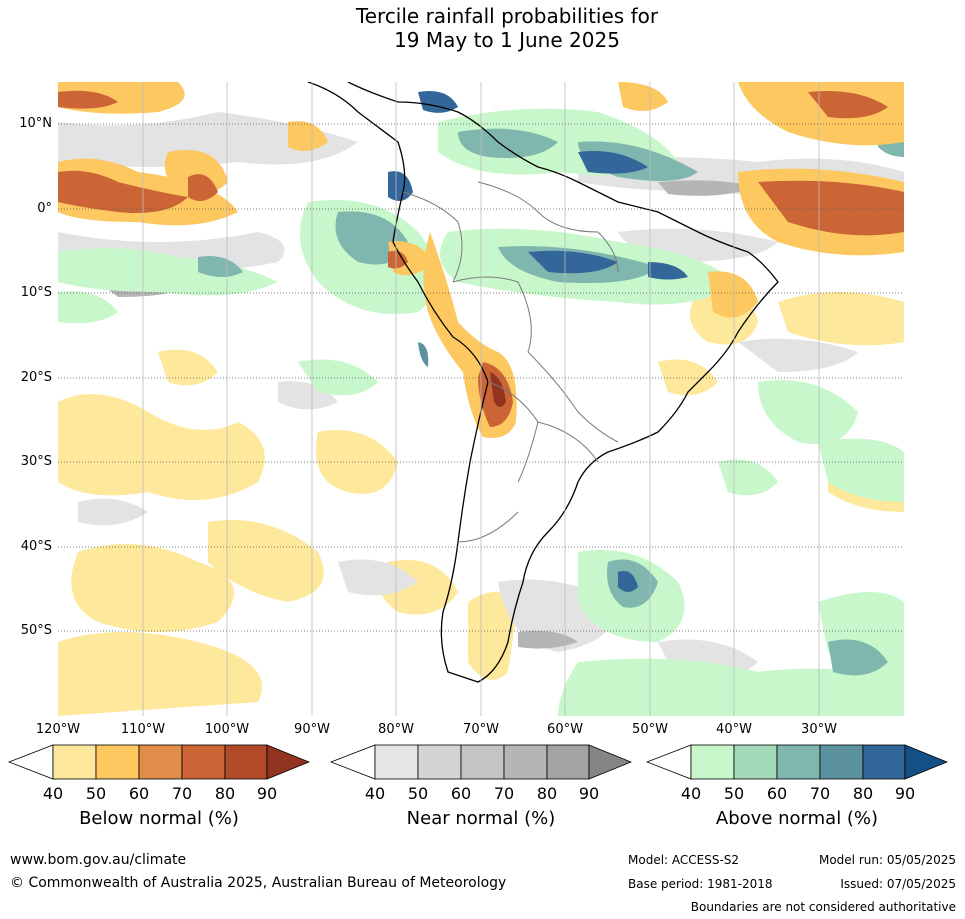  What do you see at coordinates (227, 729) in the screenshot?
I see `lon-label-100w: 100°W` at bounding box center [227, 729].